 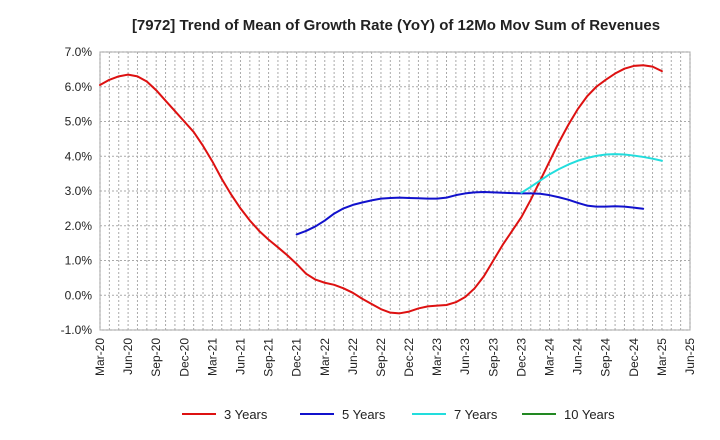 I want to click on x-tick-label: Sep-22, so click(x=381, y=357).